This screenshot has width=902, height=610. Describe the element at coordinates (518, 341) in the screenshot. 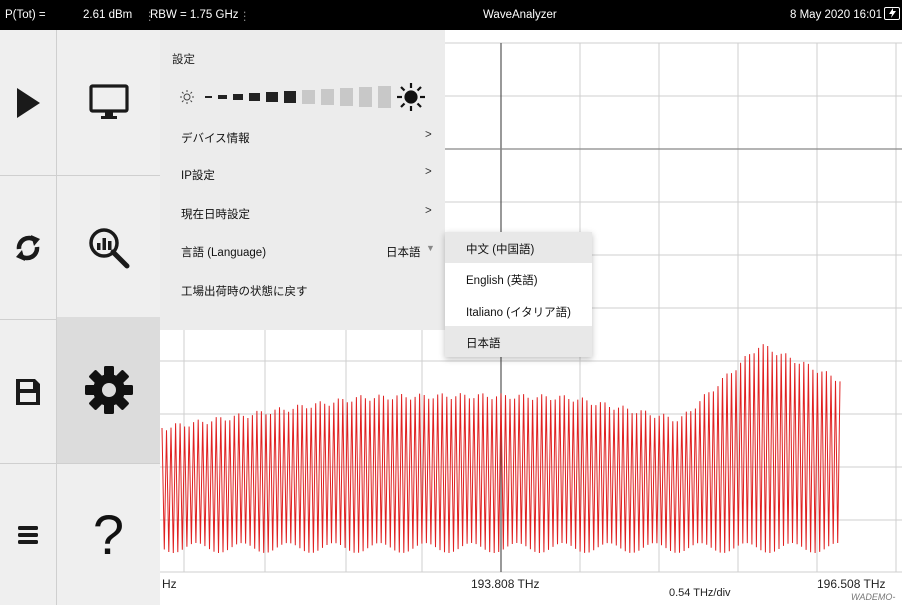

I see `language-option-japanese: 日本語` at that location.